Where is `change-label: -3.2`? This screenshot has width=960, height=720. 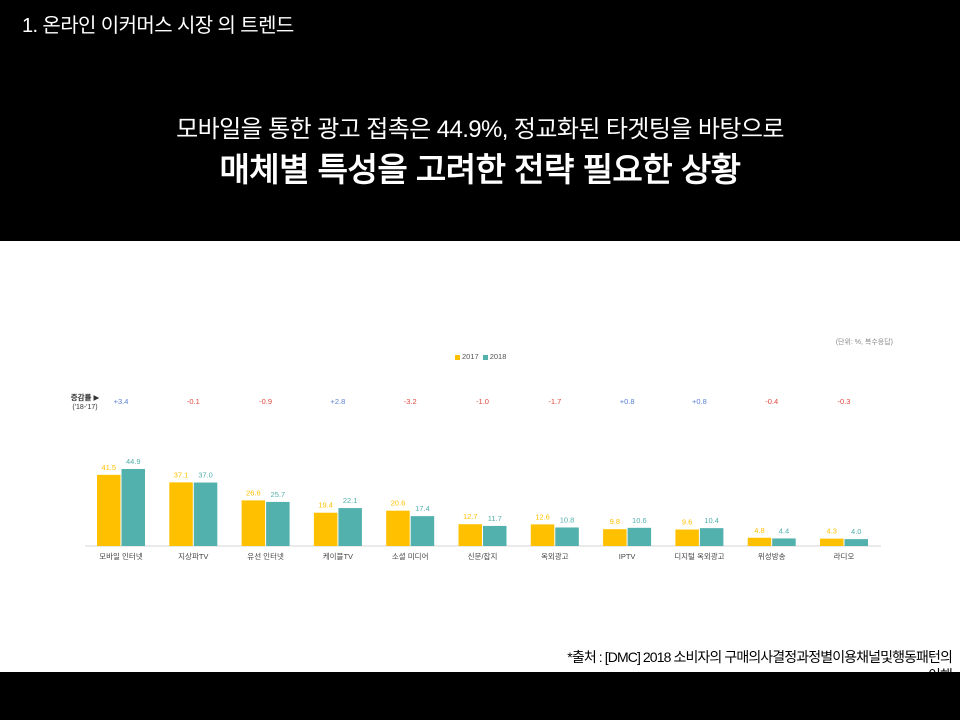
change-label: -3.2 is located at coordinates (410, 401).